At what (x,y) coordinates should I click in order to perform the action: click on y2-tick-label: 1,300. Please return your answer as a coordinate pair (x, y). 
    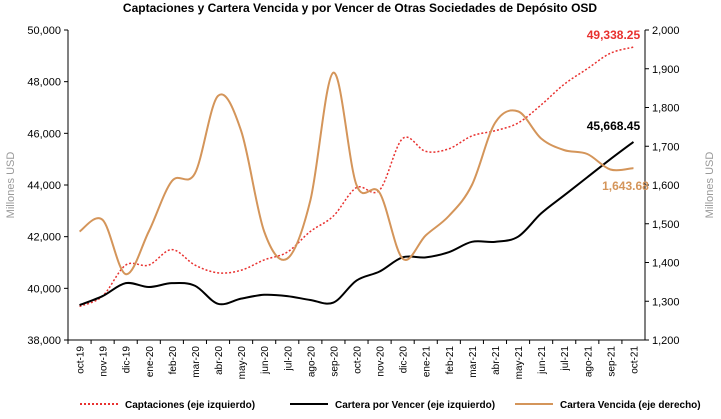
    Looking at the image, I should click on (666, 302).